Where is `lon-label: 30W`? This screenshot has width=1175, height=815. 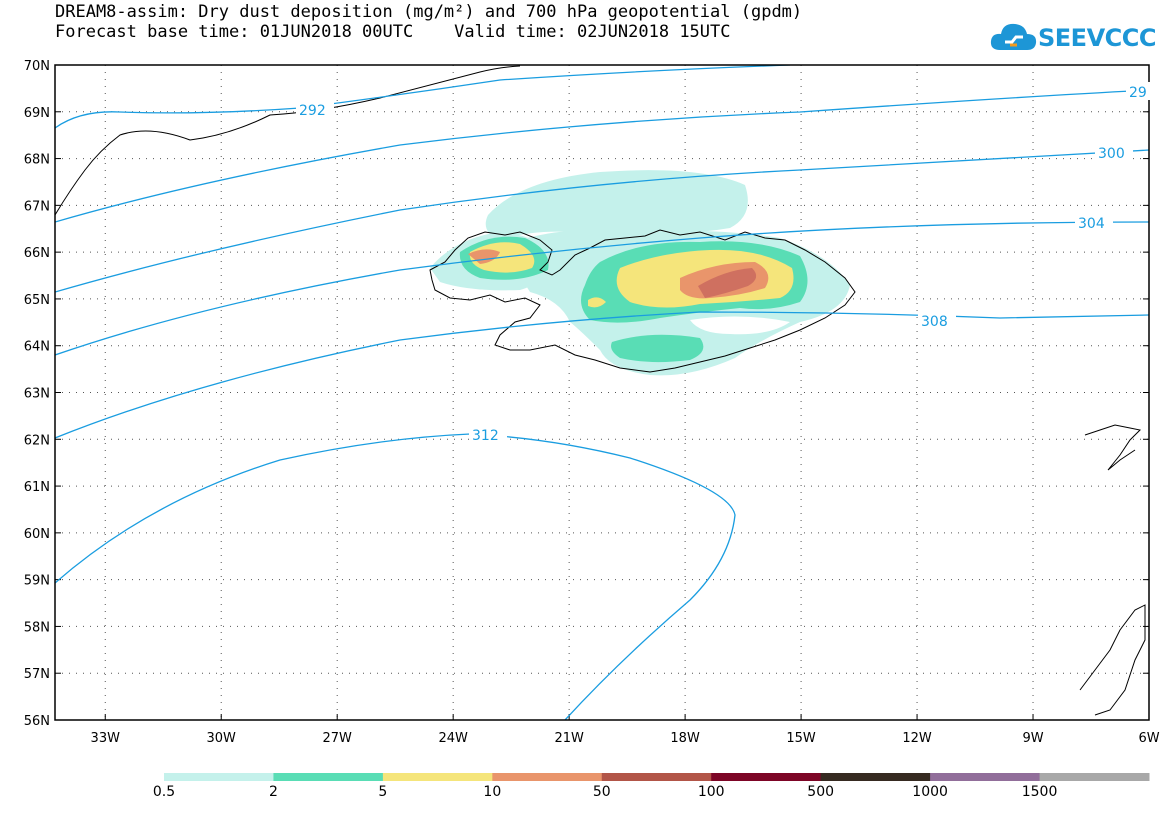
lon-label: 30W is located at coordinates (222, 738).